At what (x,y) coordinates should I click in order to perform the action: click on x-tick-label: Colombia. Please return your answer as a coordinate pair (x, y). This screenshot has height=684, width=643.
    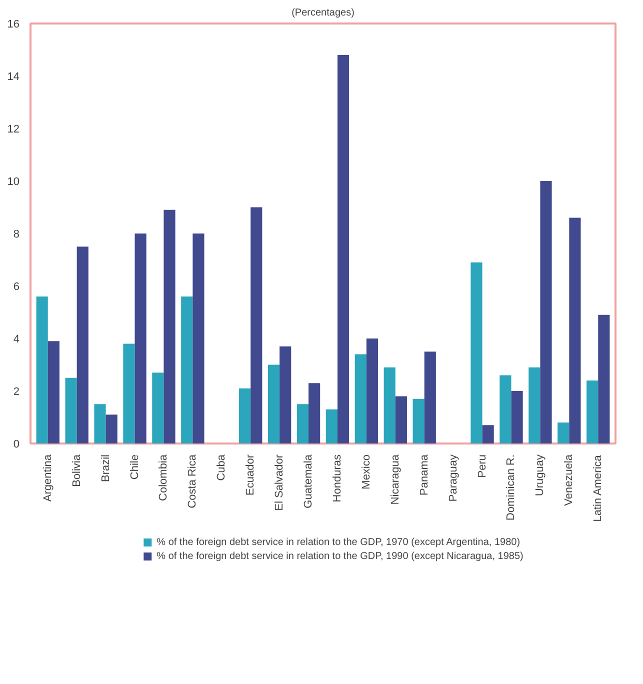
    Looking at the image, I should click on (164, 477).